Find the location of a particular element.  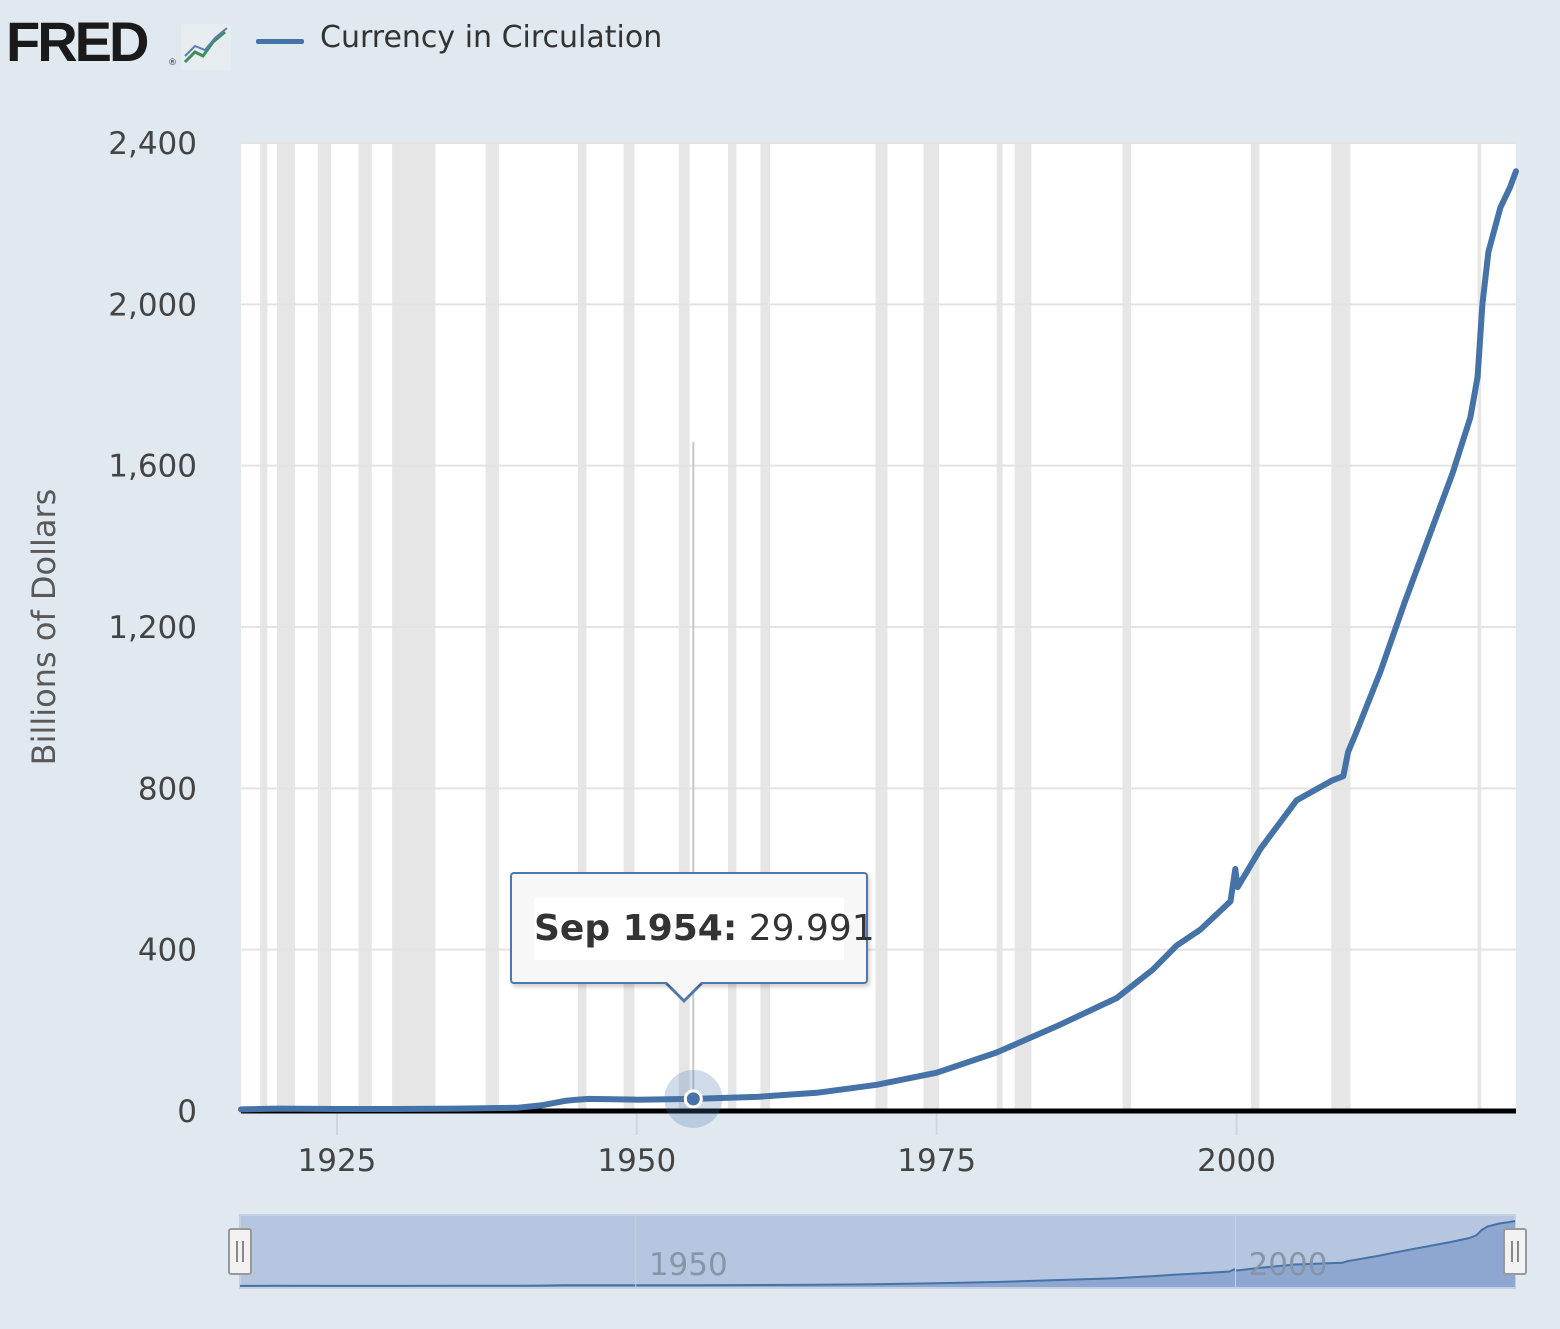

y-tick-label: 1,600 is located at coordinates (152, 467).